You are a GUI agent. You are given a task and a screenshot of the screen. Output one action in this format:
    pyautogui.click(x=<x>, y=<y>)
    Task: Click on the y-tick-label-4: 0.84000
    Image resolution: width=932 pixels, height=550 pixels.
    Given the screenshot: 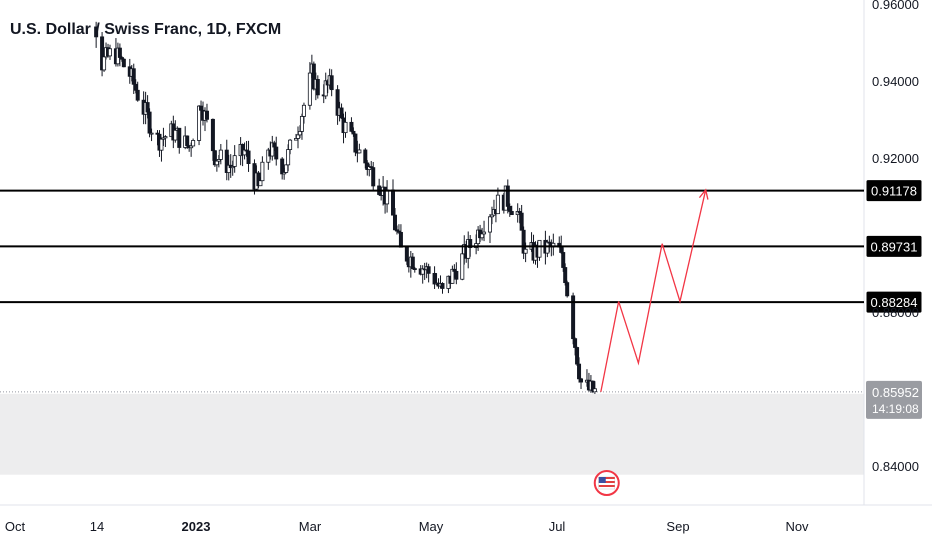 What is the action you would take?
    pyautogui.click(x=895, y=466)
    